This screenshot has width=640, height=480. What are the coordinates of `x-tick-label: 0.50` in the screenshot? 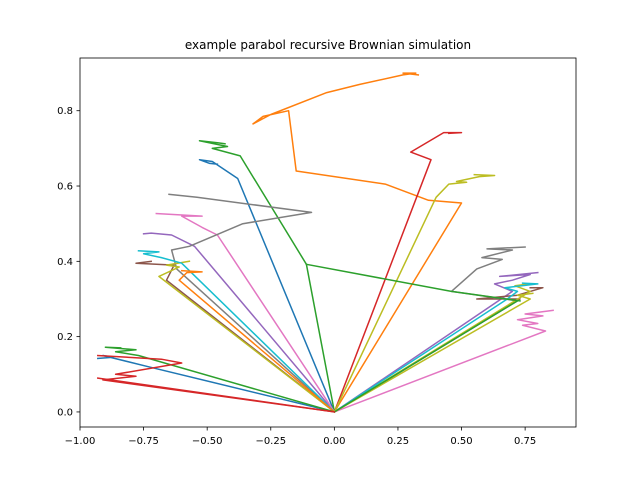 It's located at (461, 441).